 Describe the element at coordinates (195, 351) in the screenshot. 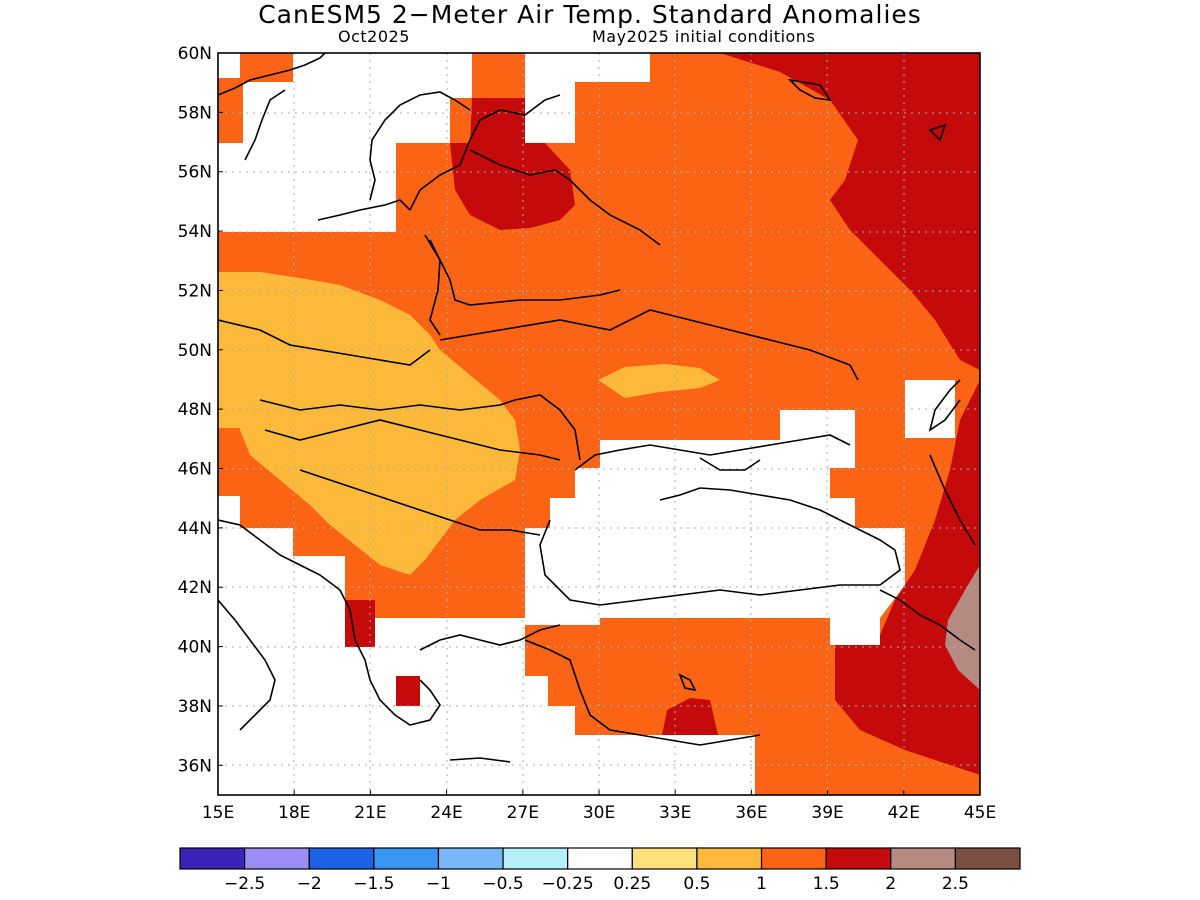

I see `lat-label: 50N` at that location.